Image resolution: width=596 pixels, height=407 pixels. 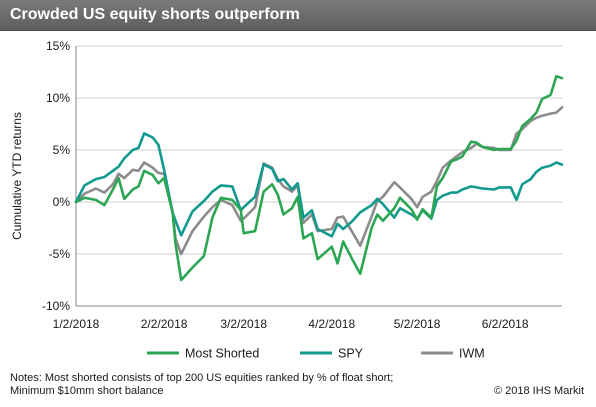 I want to click on y-tick-label: -10%, so click(x=56, y=306).